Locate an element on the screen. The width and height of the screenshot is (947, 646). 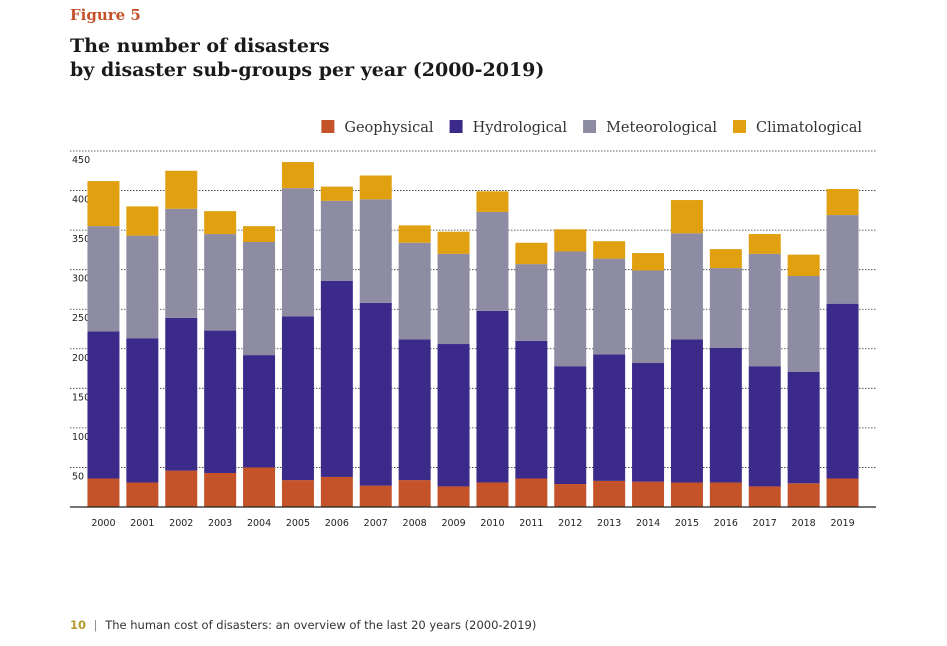
bar-climatological-2014 is located at coordinates (648, 262).